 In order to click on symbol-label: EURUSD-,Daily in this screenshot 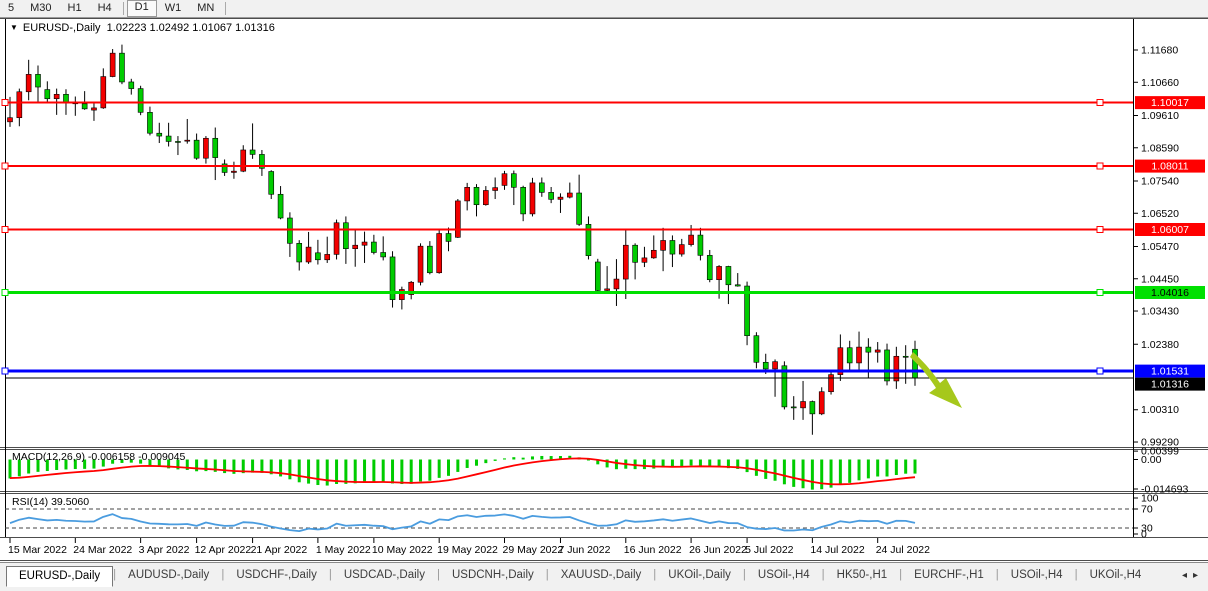, I will do `click(61, 28)`.